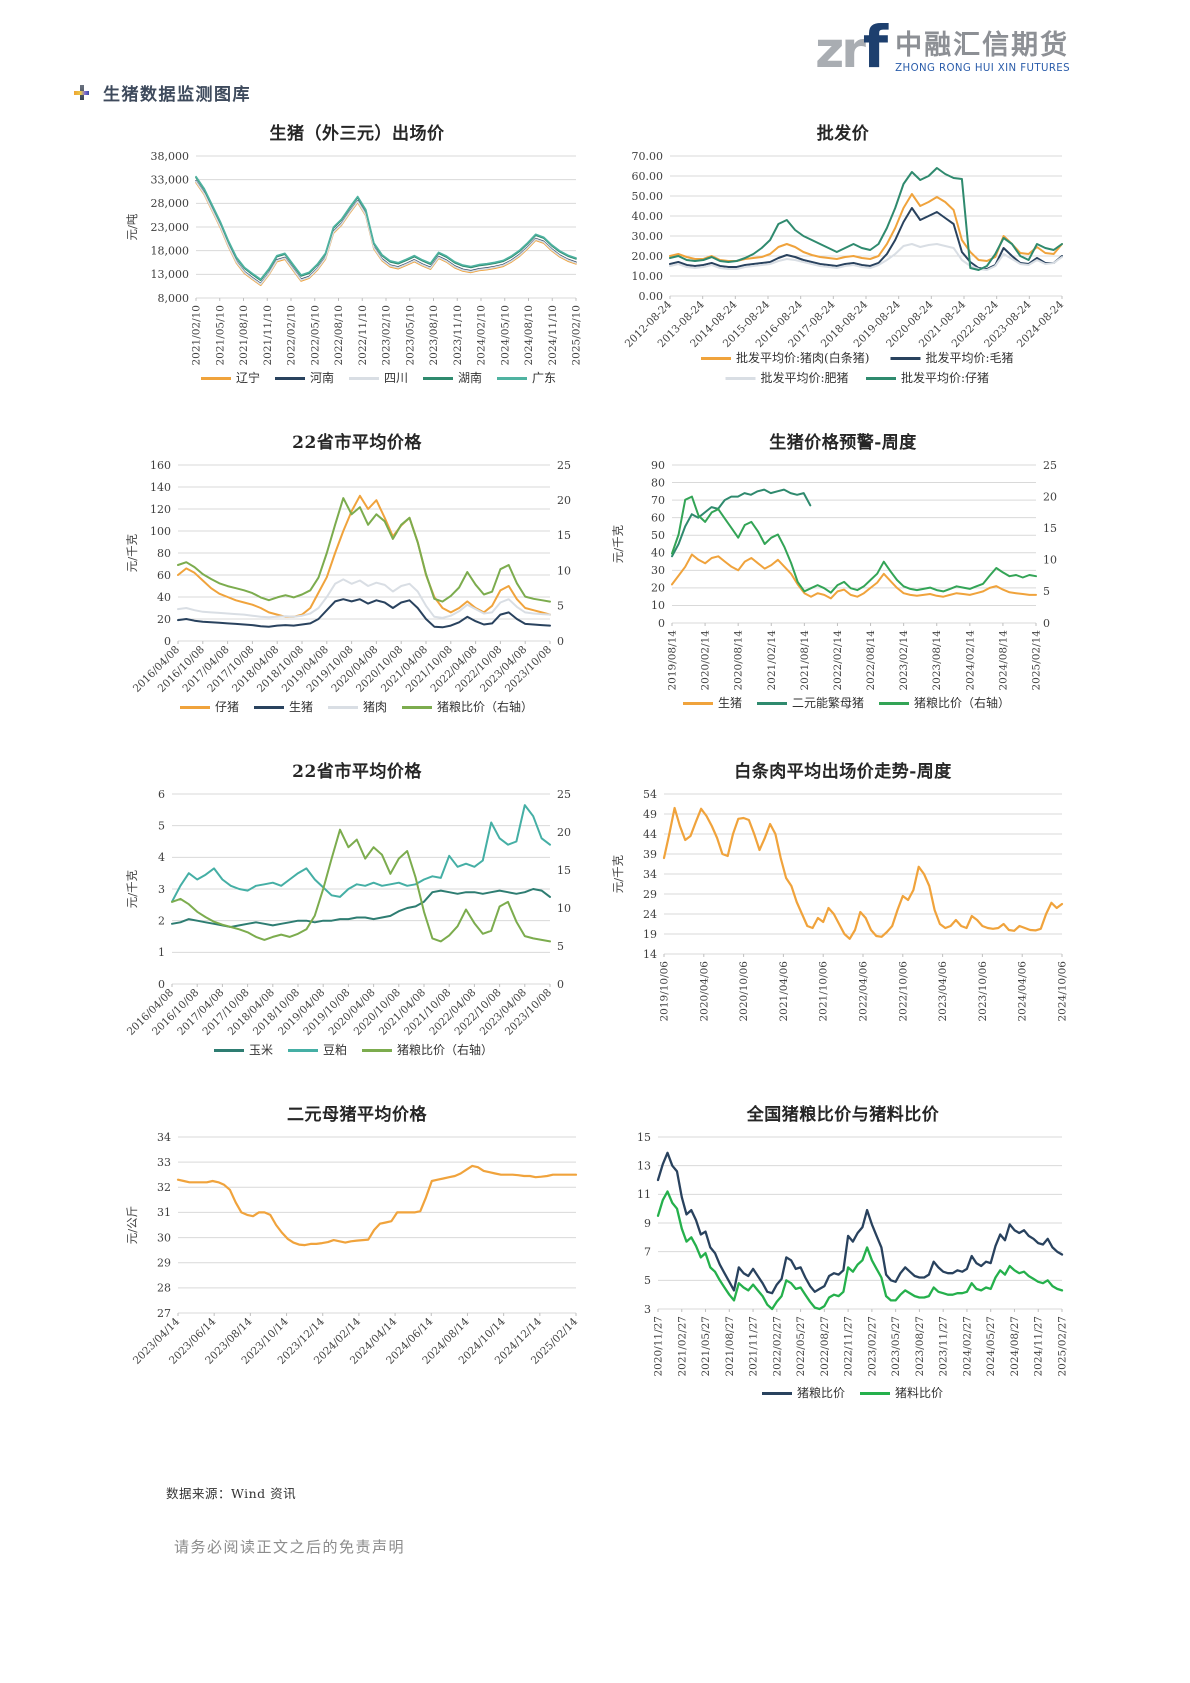 This screenshot has height=1683, width=1190. I want to click on svg-text: 2021/08/14, so click(805, 660).